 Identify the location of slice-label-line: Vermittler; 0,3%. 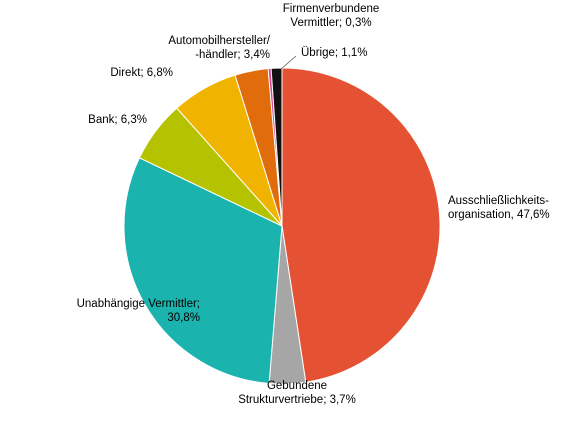
(330, 23).